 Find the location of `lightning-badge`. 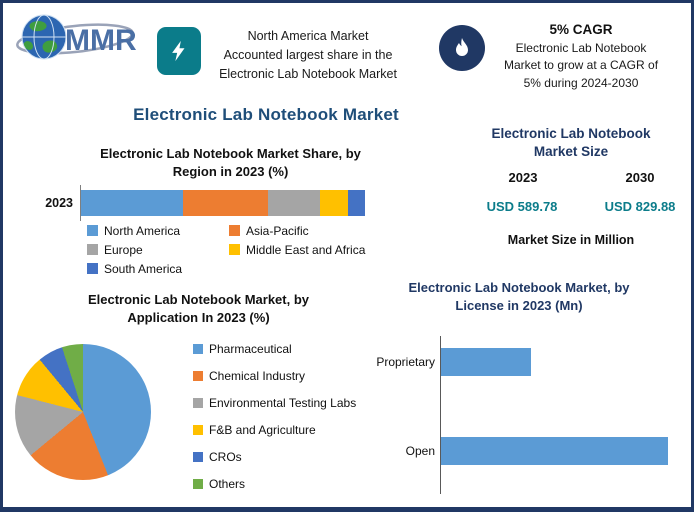

lightning-badge is located at coordinates (179, 51).